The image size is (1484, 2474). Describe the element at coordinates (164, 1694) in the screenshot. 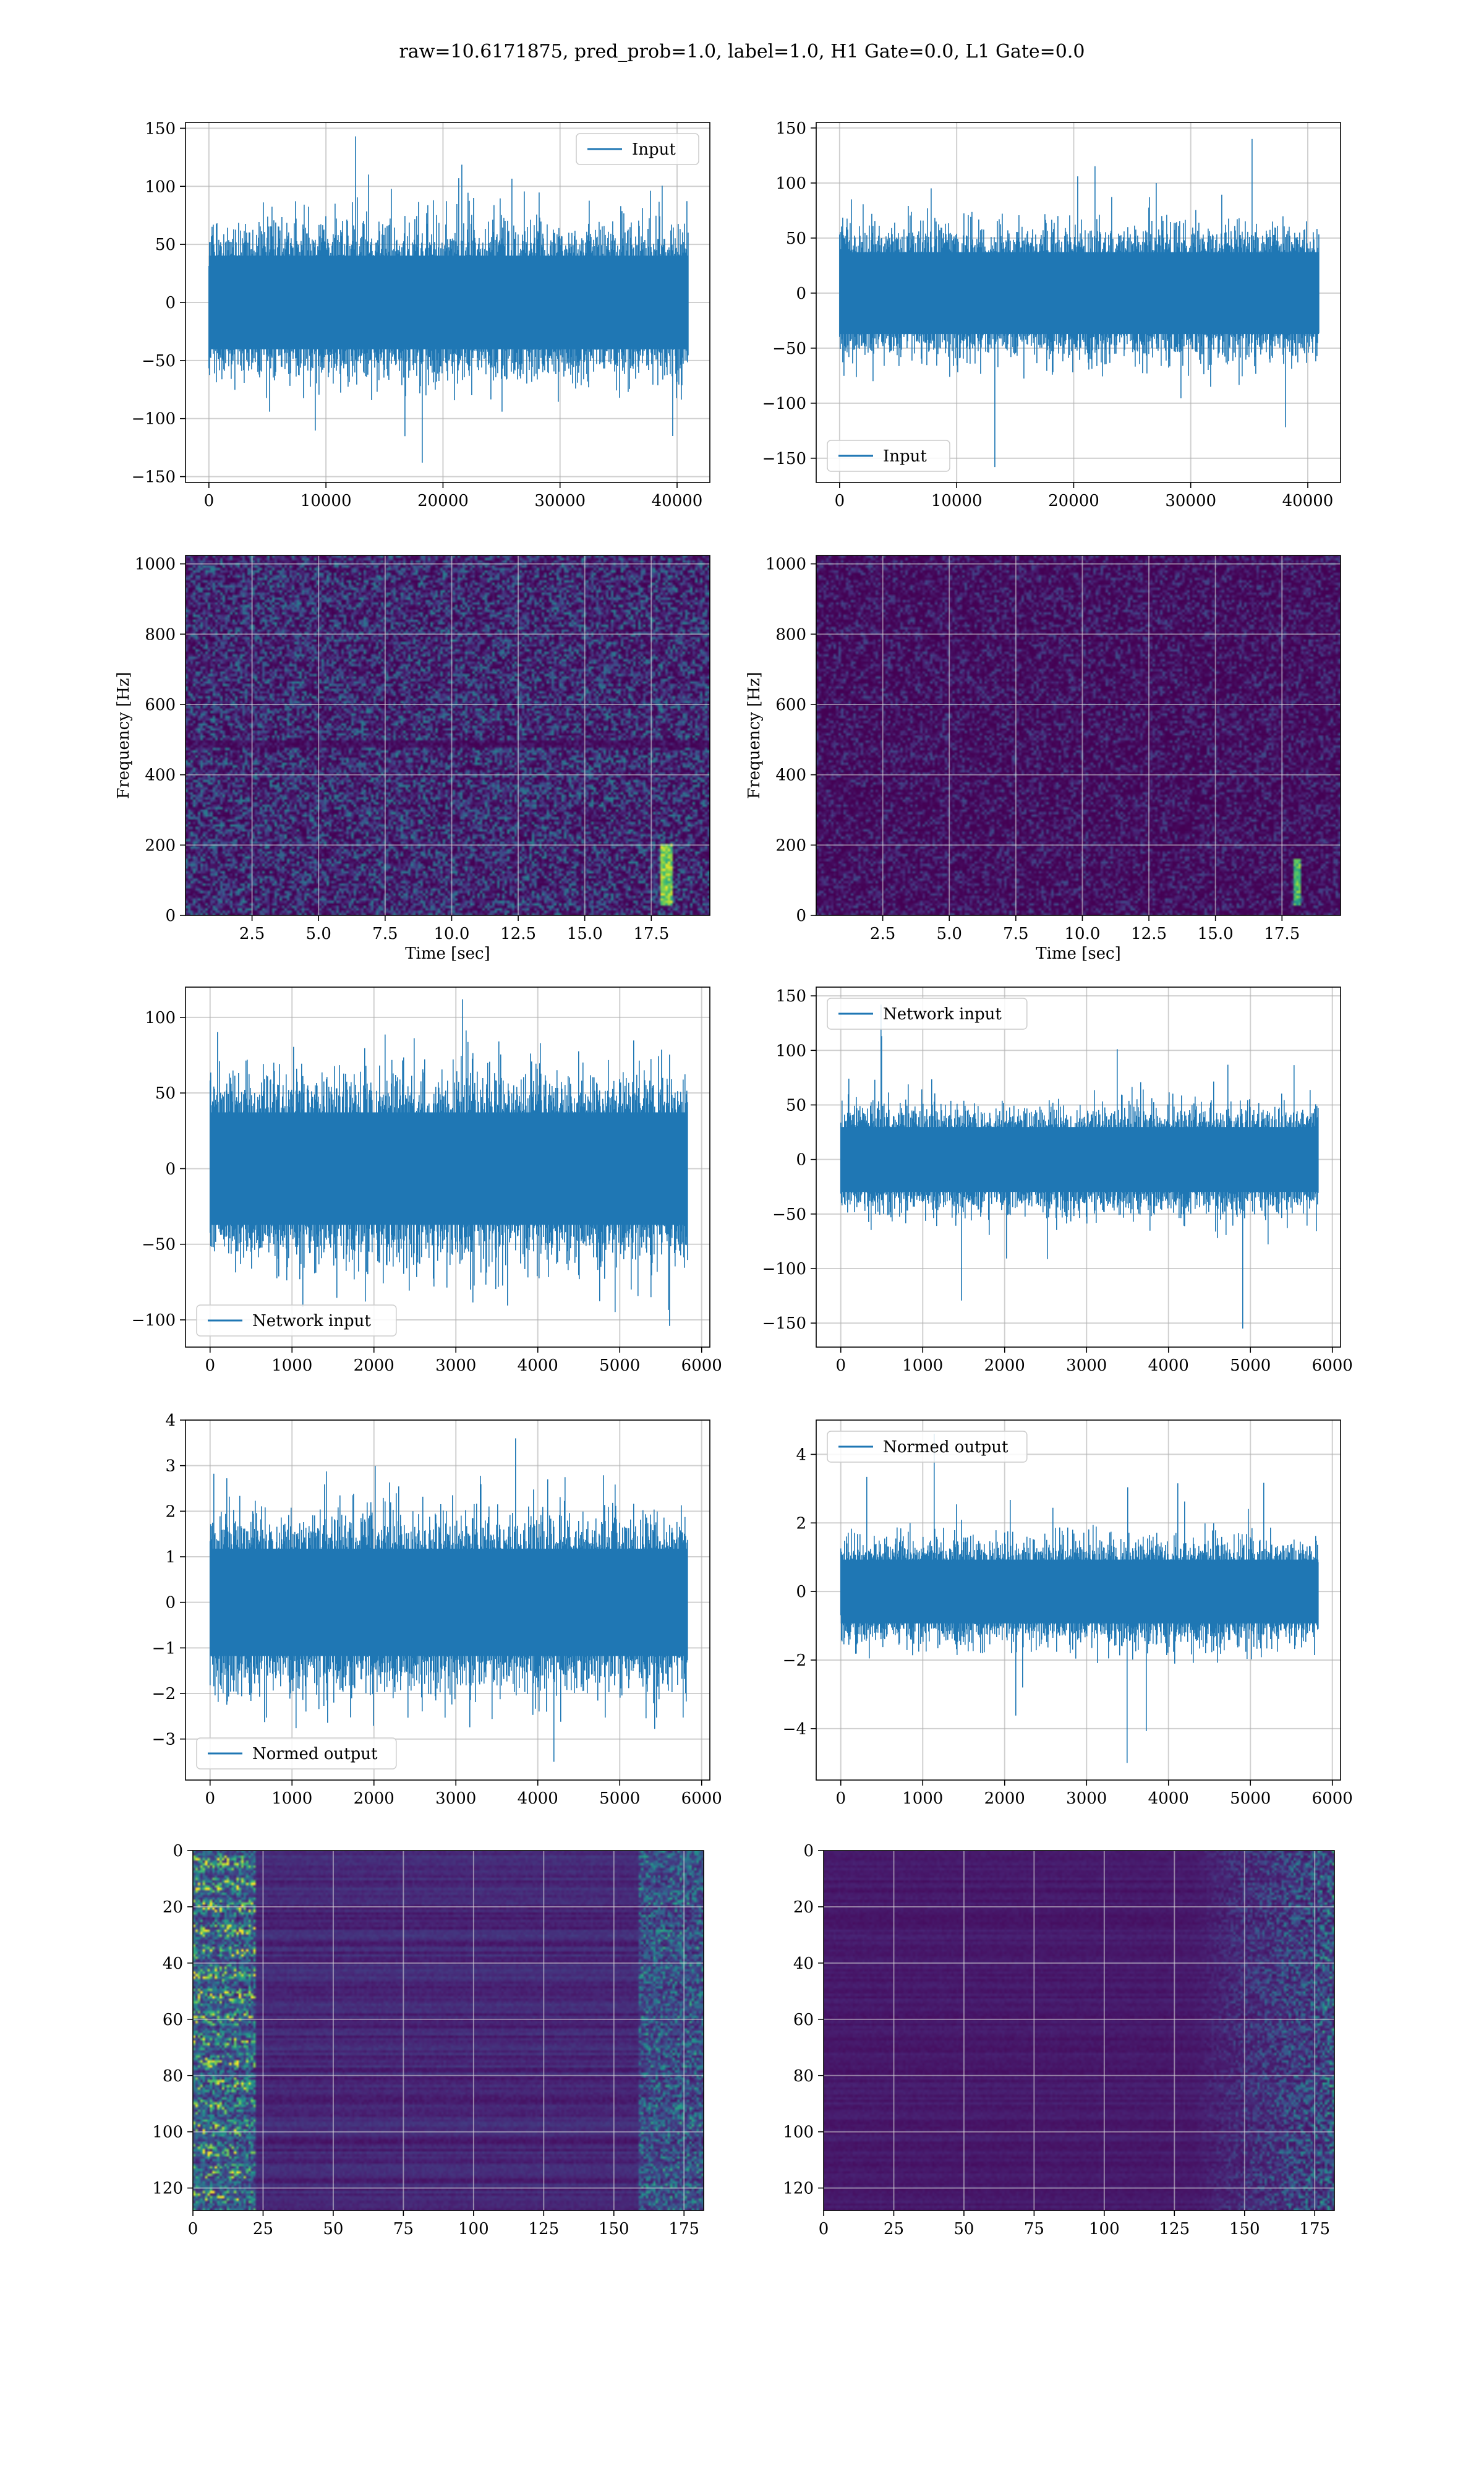

I see `y-tick-label: −2` at that location.